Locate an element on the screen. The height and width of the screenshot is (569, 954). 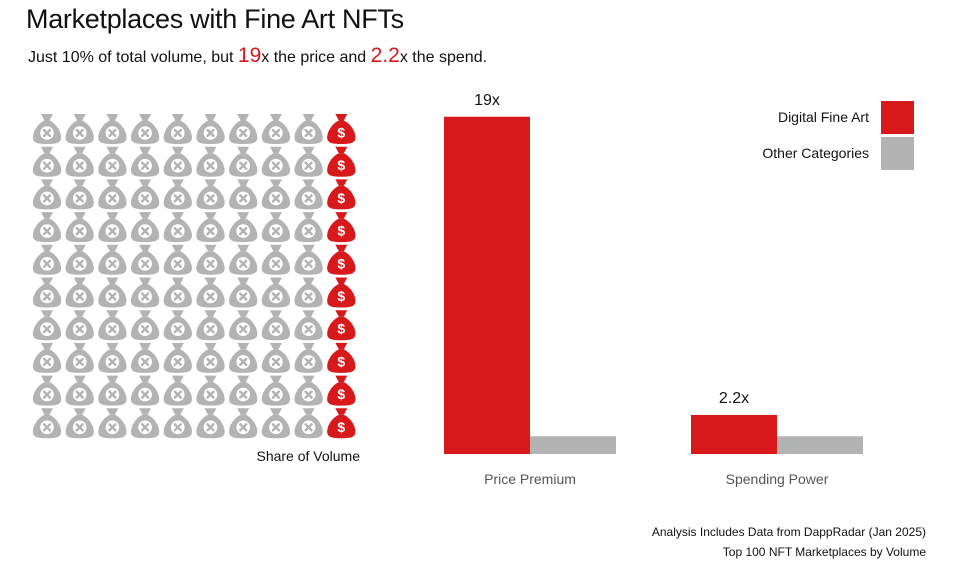
chart-title: Marketplaces with Fine Art NFTs is located at coordinates (215, 19).